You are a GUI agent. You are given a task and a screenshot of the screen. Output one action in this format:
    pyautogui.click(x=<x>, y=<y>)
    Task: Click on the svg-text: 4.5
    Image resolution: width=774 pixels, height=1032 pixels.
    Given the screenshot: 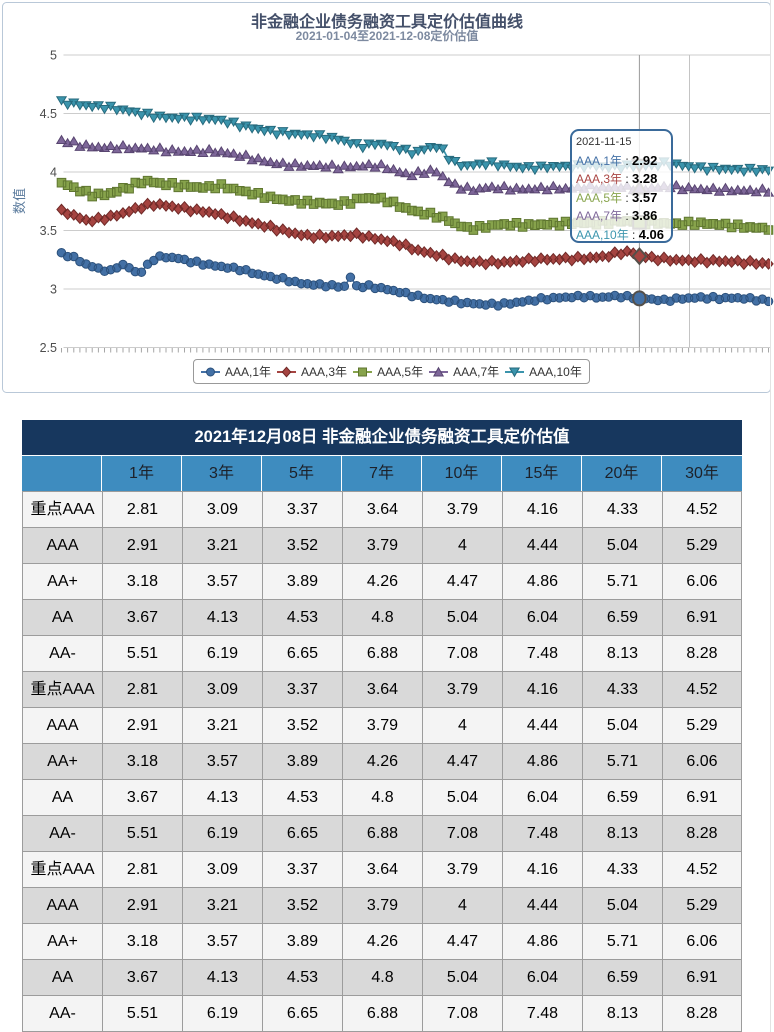 What is the action you would take?
    pyautogui.click(x=48, y=114)
    